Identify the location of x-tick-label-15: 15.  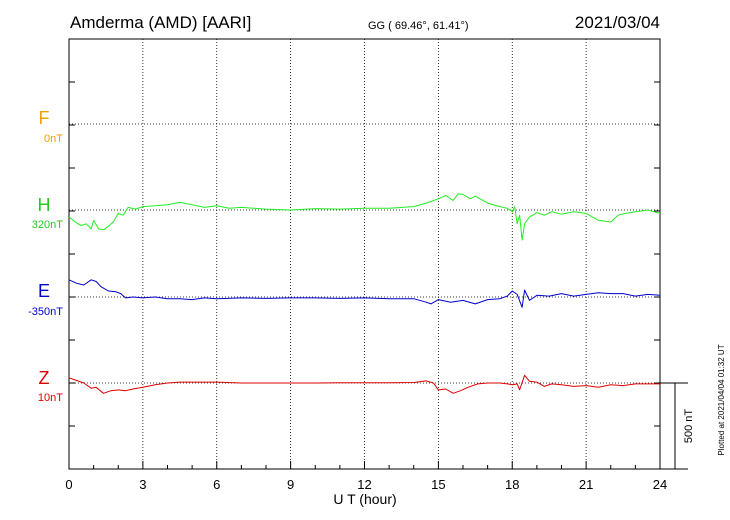
(438, 484).